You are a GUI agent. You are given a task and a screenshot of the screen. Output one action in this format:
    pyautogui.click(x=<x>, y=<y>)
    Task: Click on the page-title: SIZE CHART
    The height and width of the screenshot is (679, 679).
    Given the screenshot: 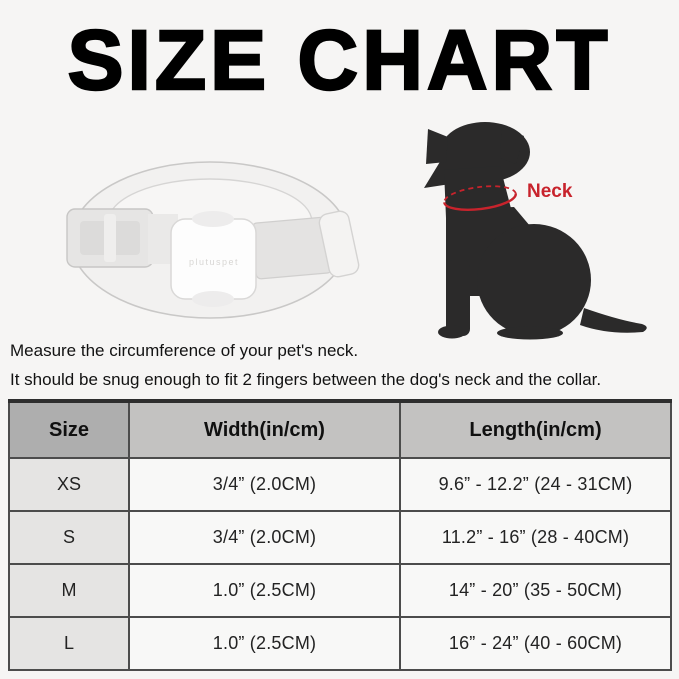 What is the action you would take?
    pyautogui.click(x=339, y=60)
    